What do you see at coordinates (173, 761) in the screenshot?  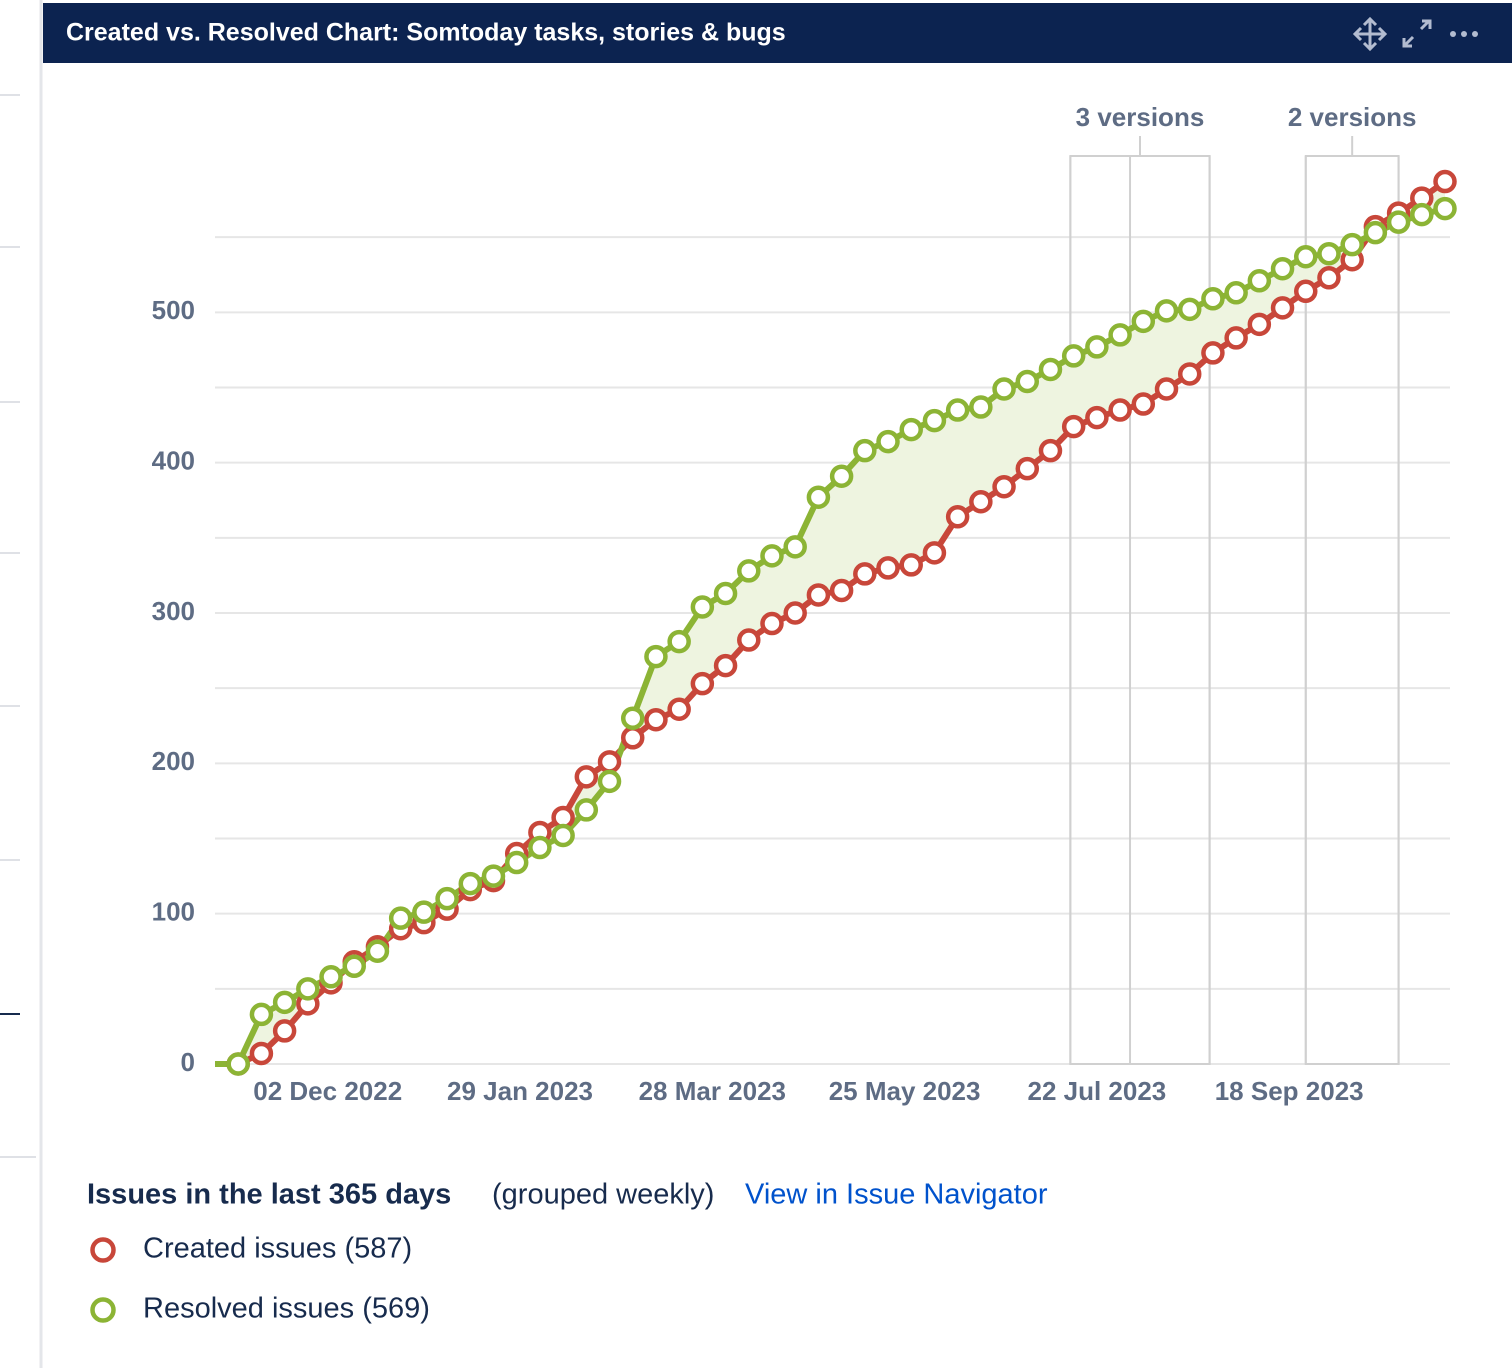 I see `y-tick-label: 200` at bounding box center [173, 761].